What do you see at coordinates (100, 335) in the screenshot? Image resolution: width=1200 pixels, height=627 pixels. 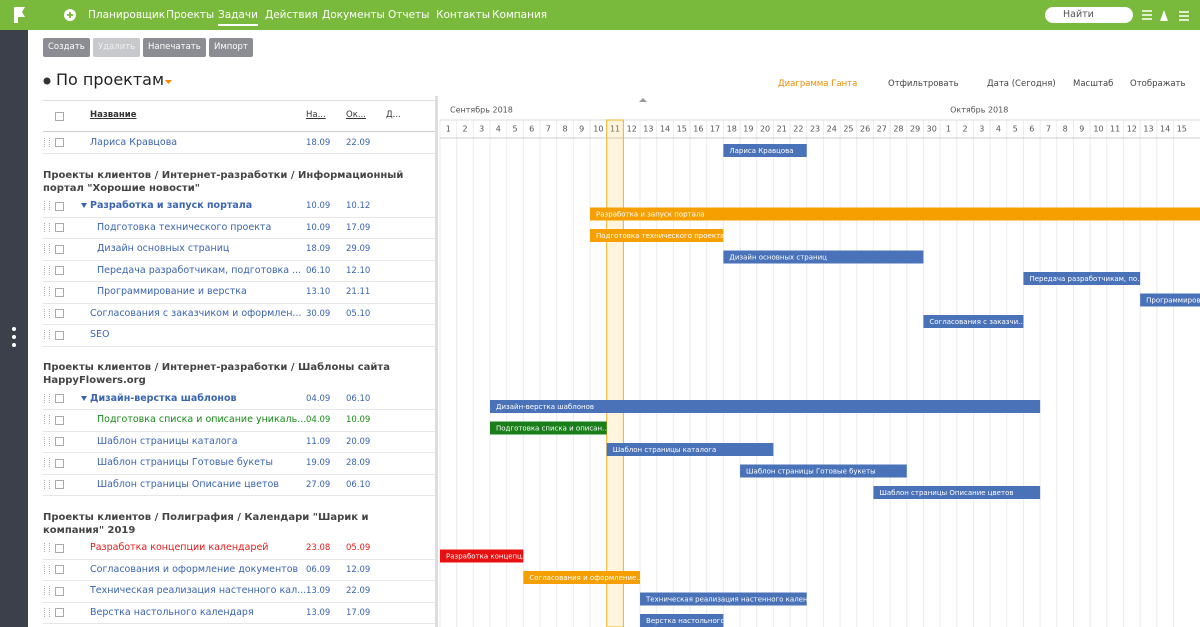 I see `task-name: SEO` at bounding box center [100, 335].